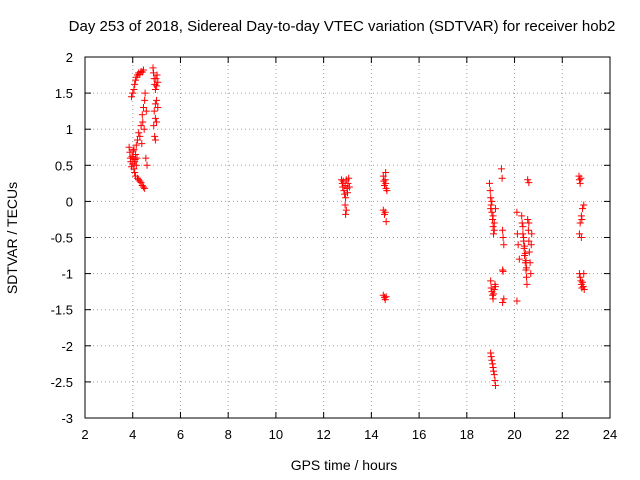 The image size is (640, 480). Describe the element at coordinates (132, 434) in the screenshot. I see `x-tick-label: 4` at that location.